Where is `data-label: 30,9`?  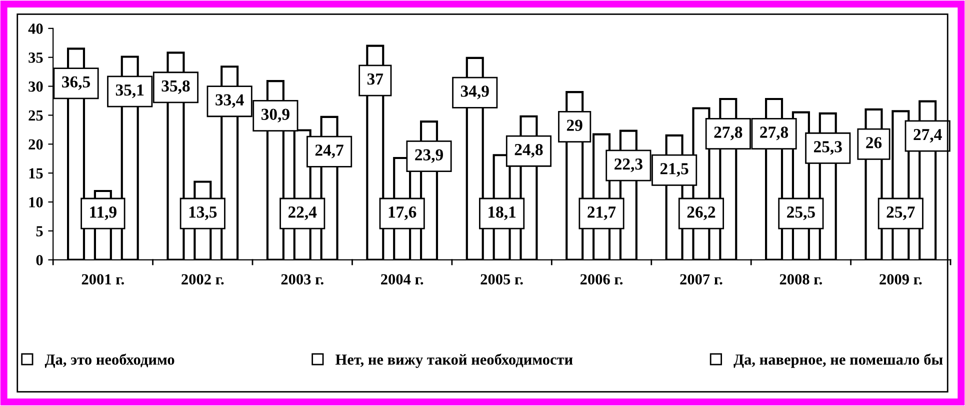 data-label: 30,9 is located at coordinates (275, 115).